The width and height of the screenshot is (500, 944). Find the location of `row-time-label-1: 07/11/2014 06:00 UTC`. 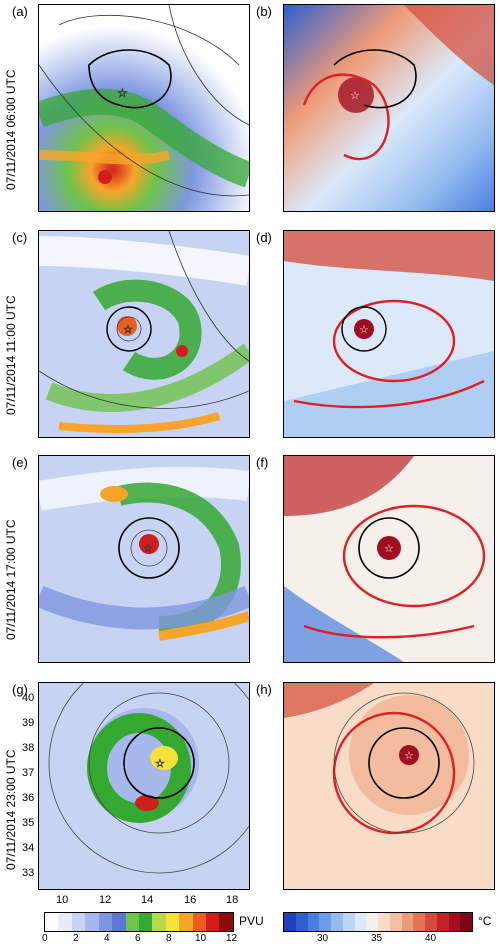

row-time-label-1: 07/11/2014 06:00 UTC is located at coordinates (11, 129).